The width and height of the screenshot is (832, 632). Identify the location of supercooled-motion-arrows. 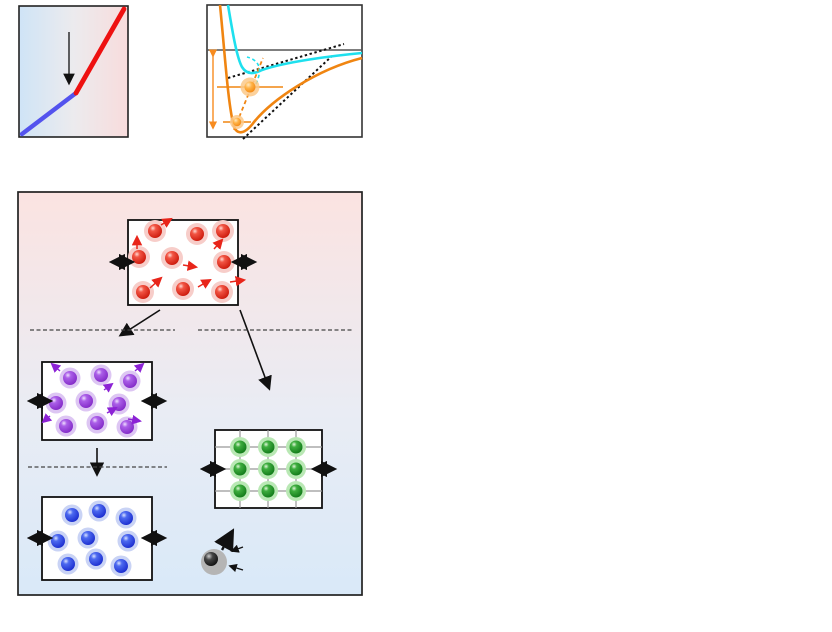
(93, 393).